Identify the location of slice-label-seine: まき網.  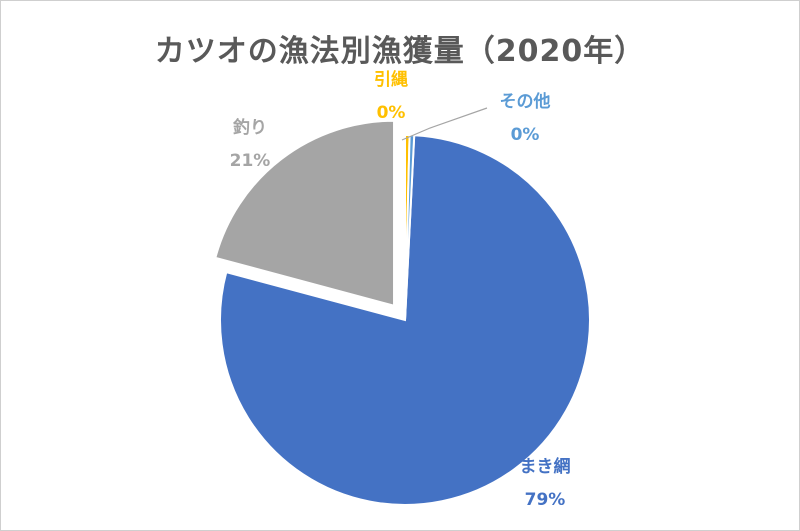
(545, 466).